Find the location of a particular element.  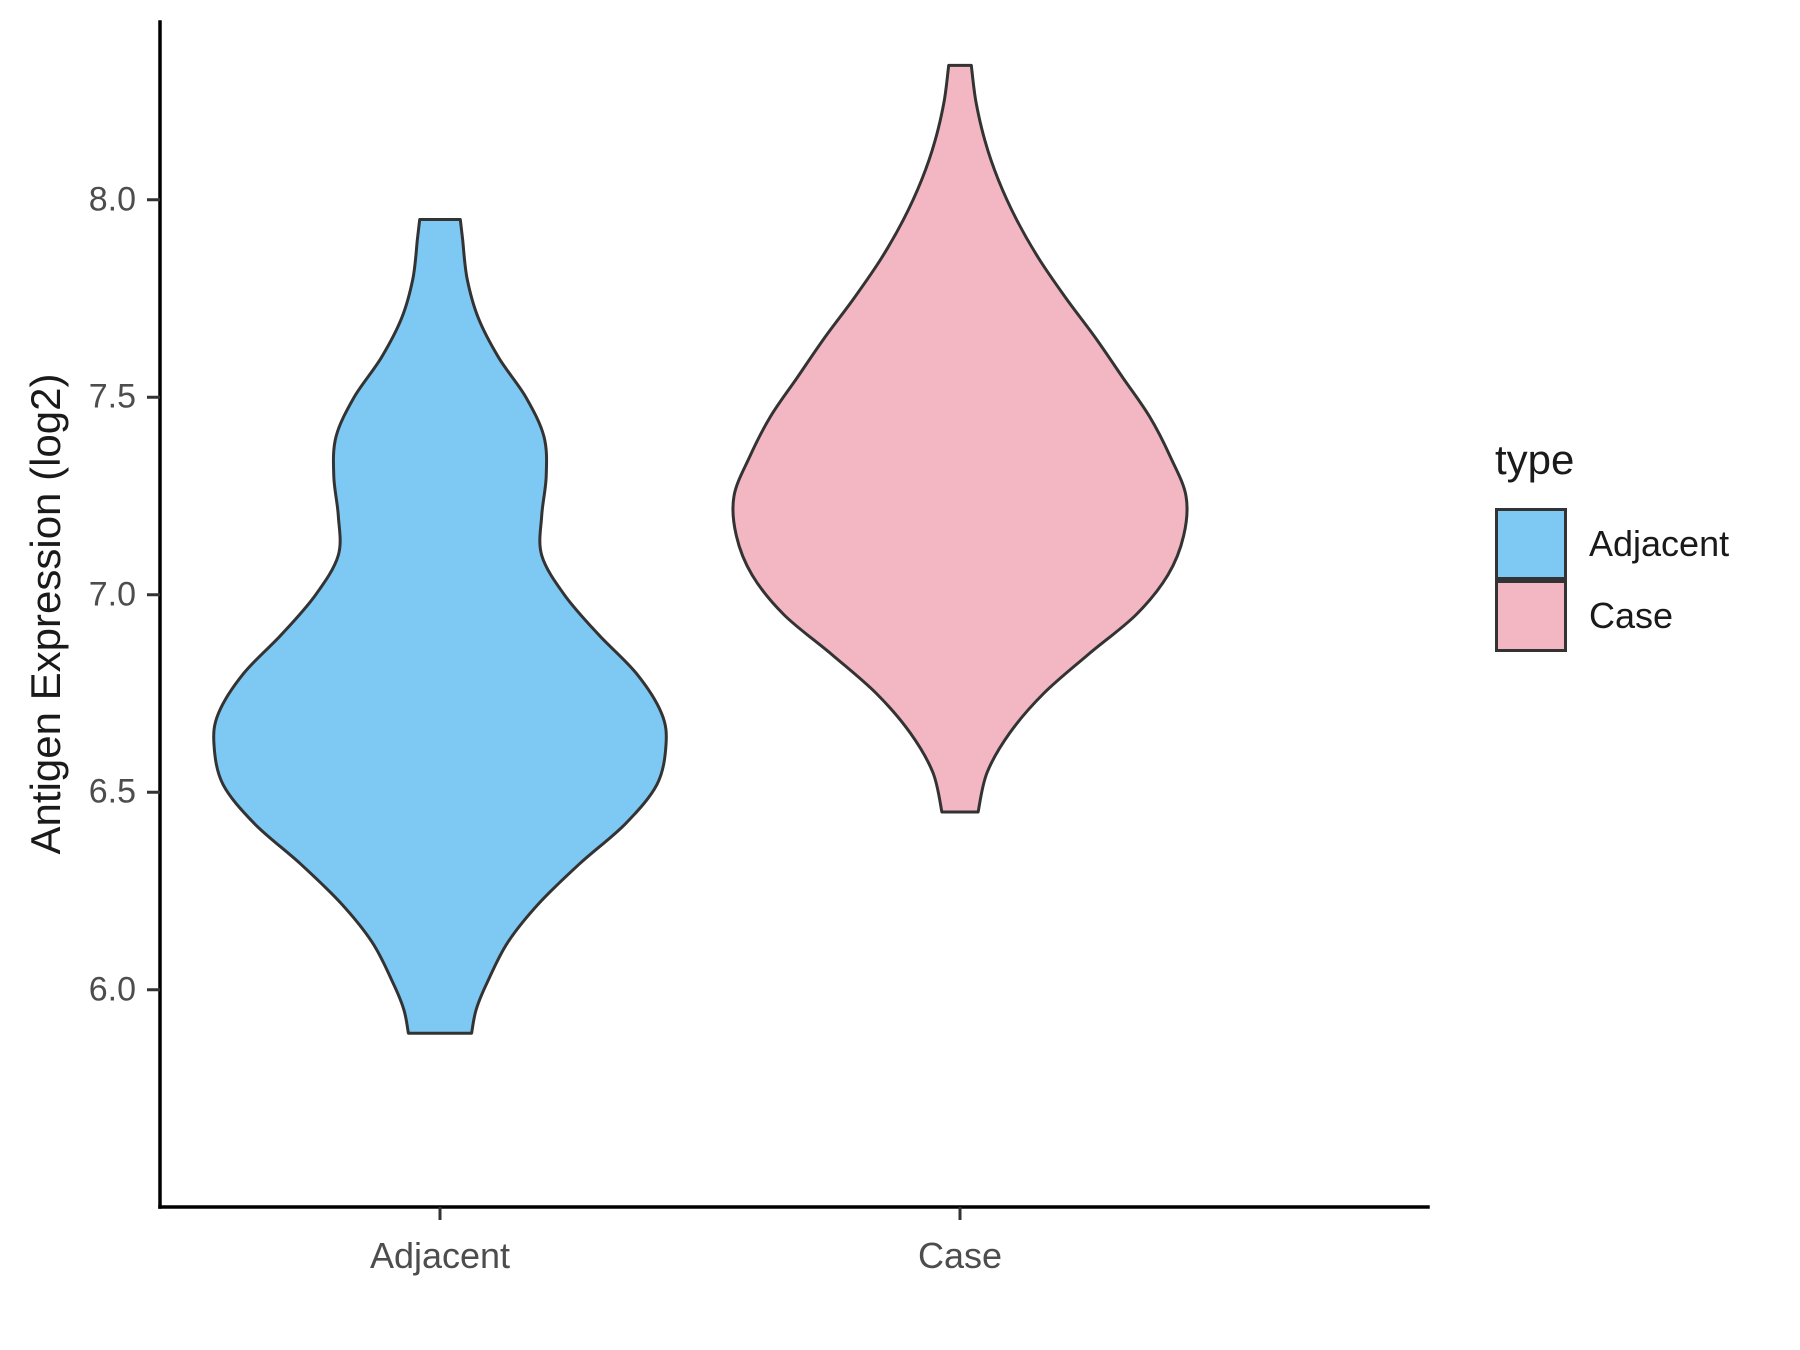

legend: type Adjacent Case is located at coordinates (1612, 544).